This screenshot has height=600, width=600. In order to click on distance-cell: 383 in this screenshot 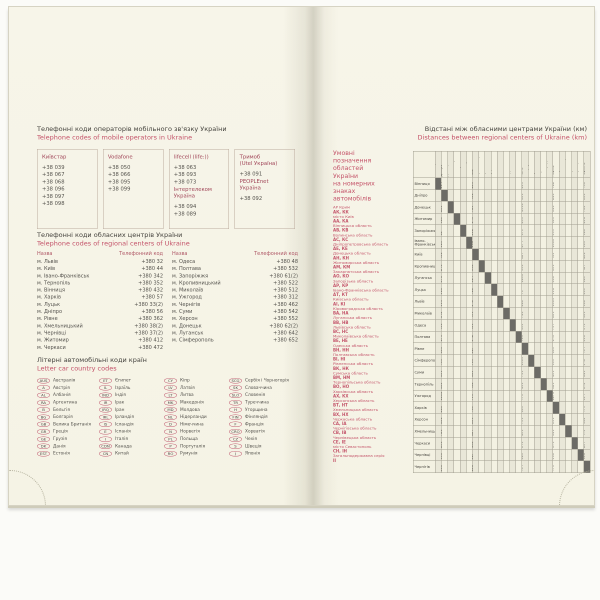, I will do `click(488, 230)`.